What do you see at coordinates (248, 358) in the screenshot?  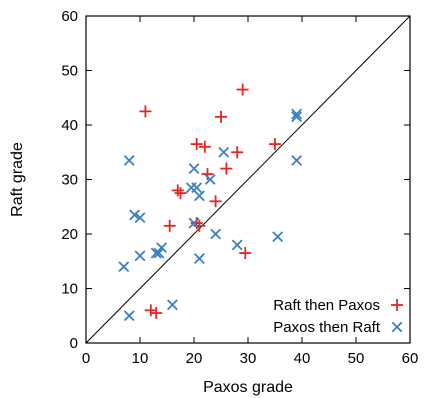 I see `x-tick-label: 30` at bounding box center [248, 358].